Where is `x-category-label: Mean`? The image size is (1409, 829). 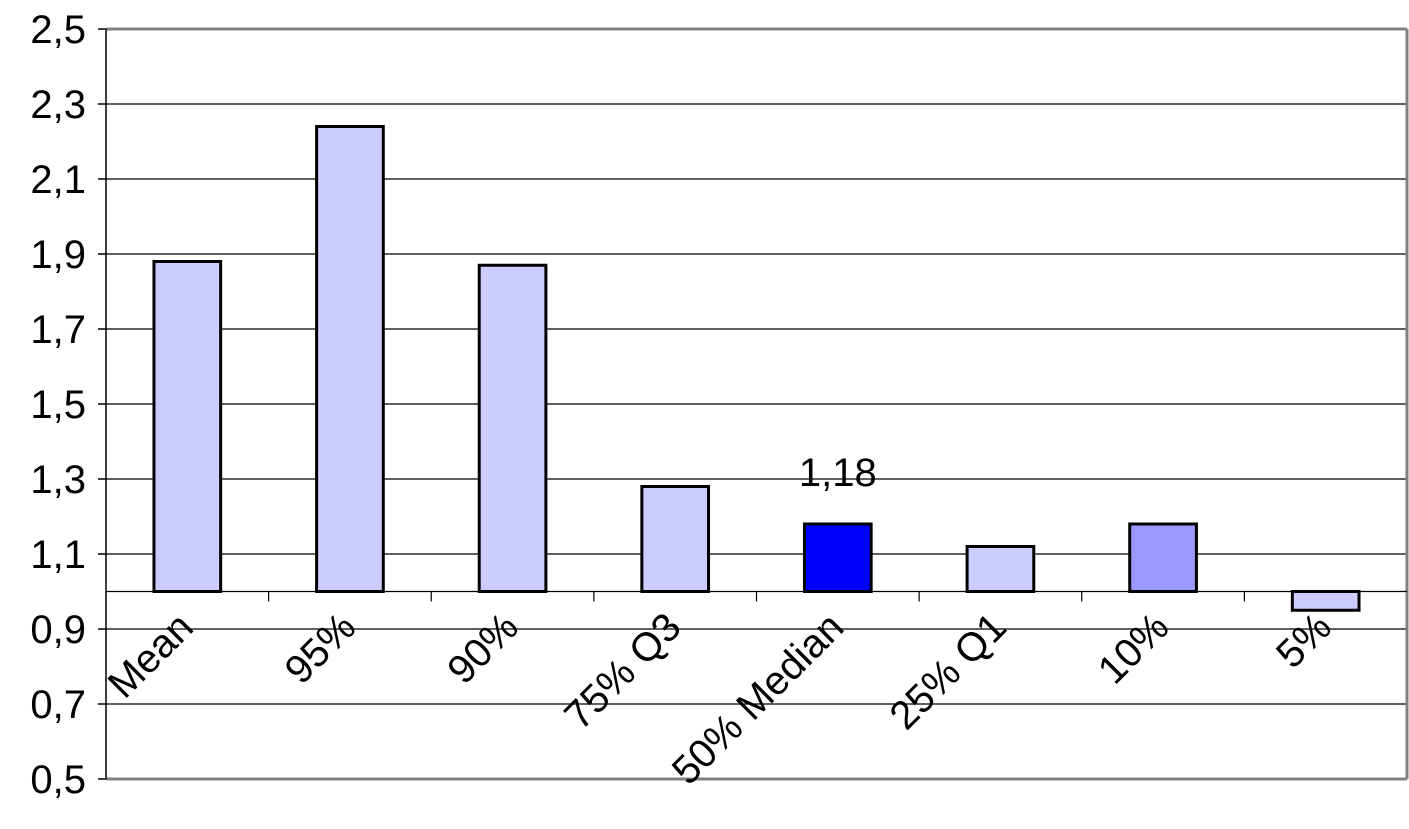 x-category-label: Mean is located at coordinates (151, 656).